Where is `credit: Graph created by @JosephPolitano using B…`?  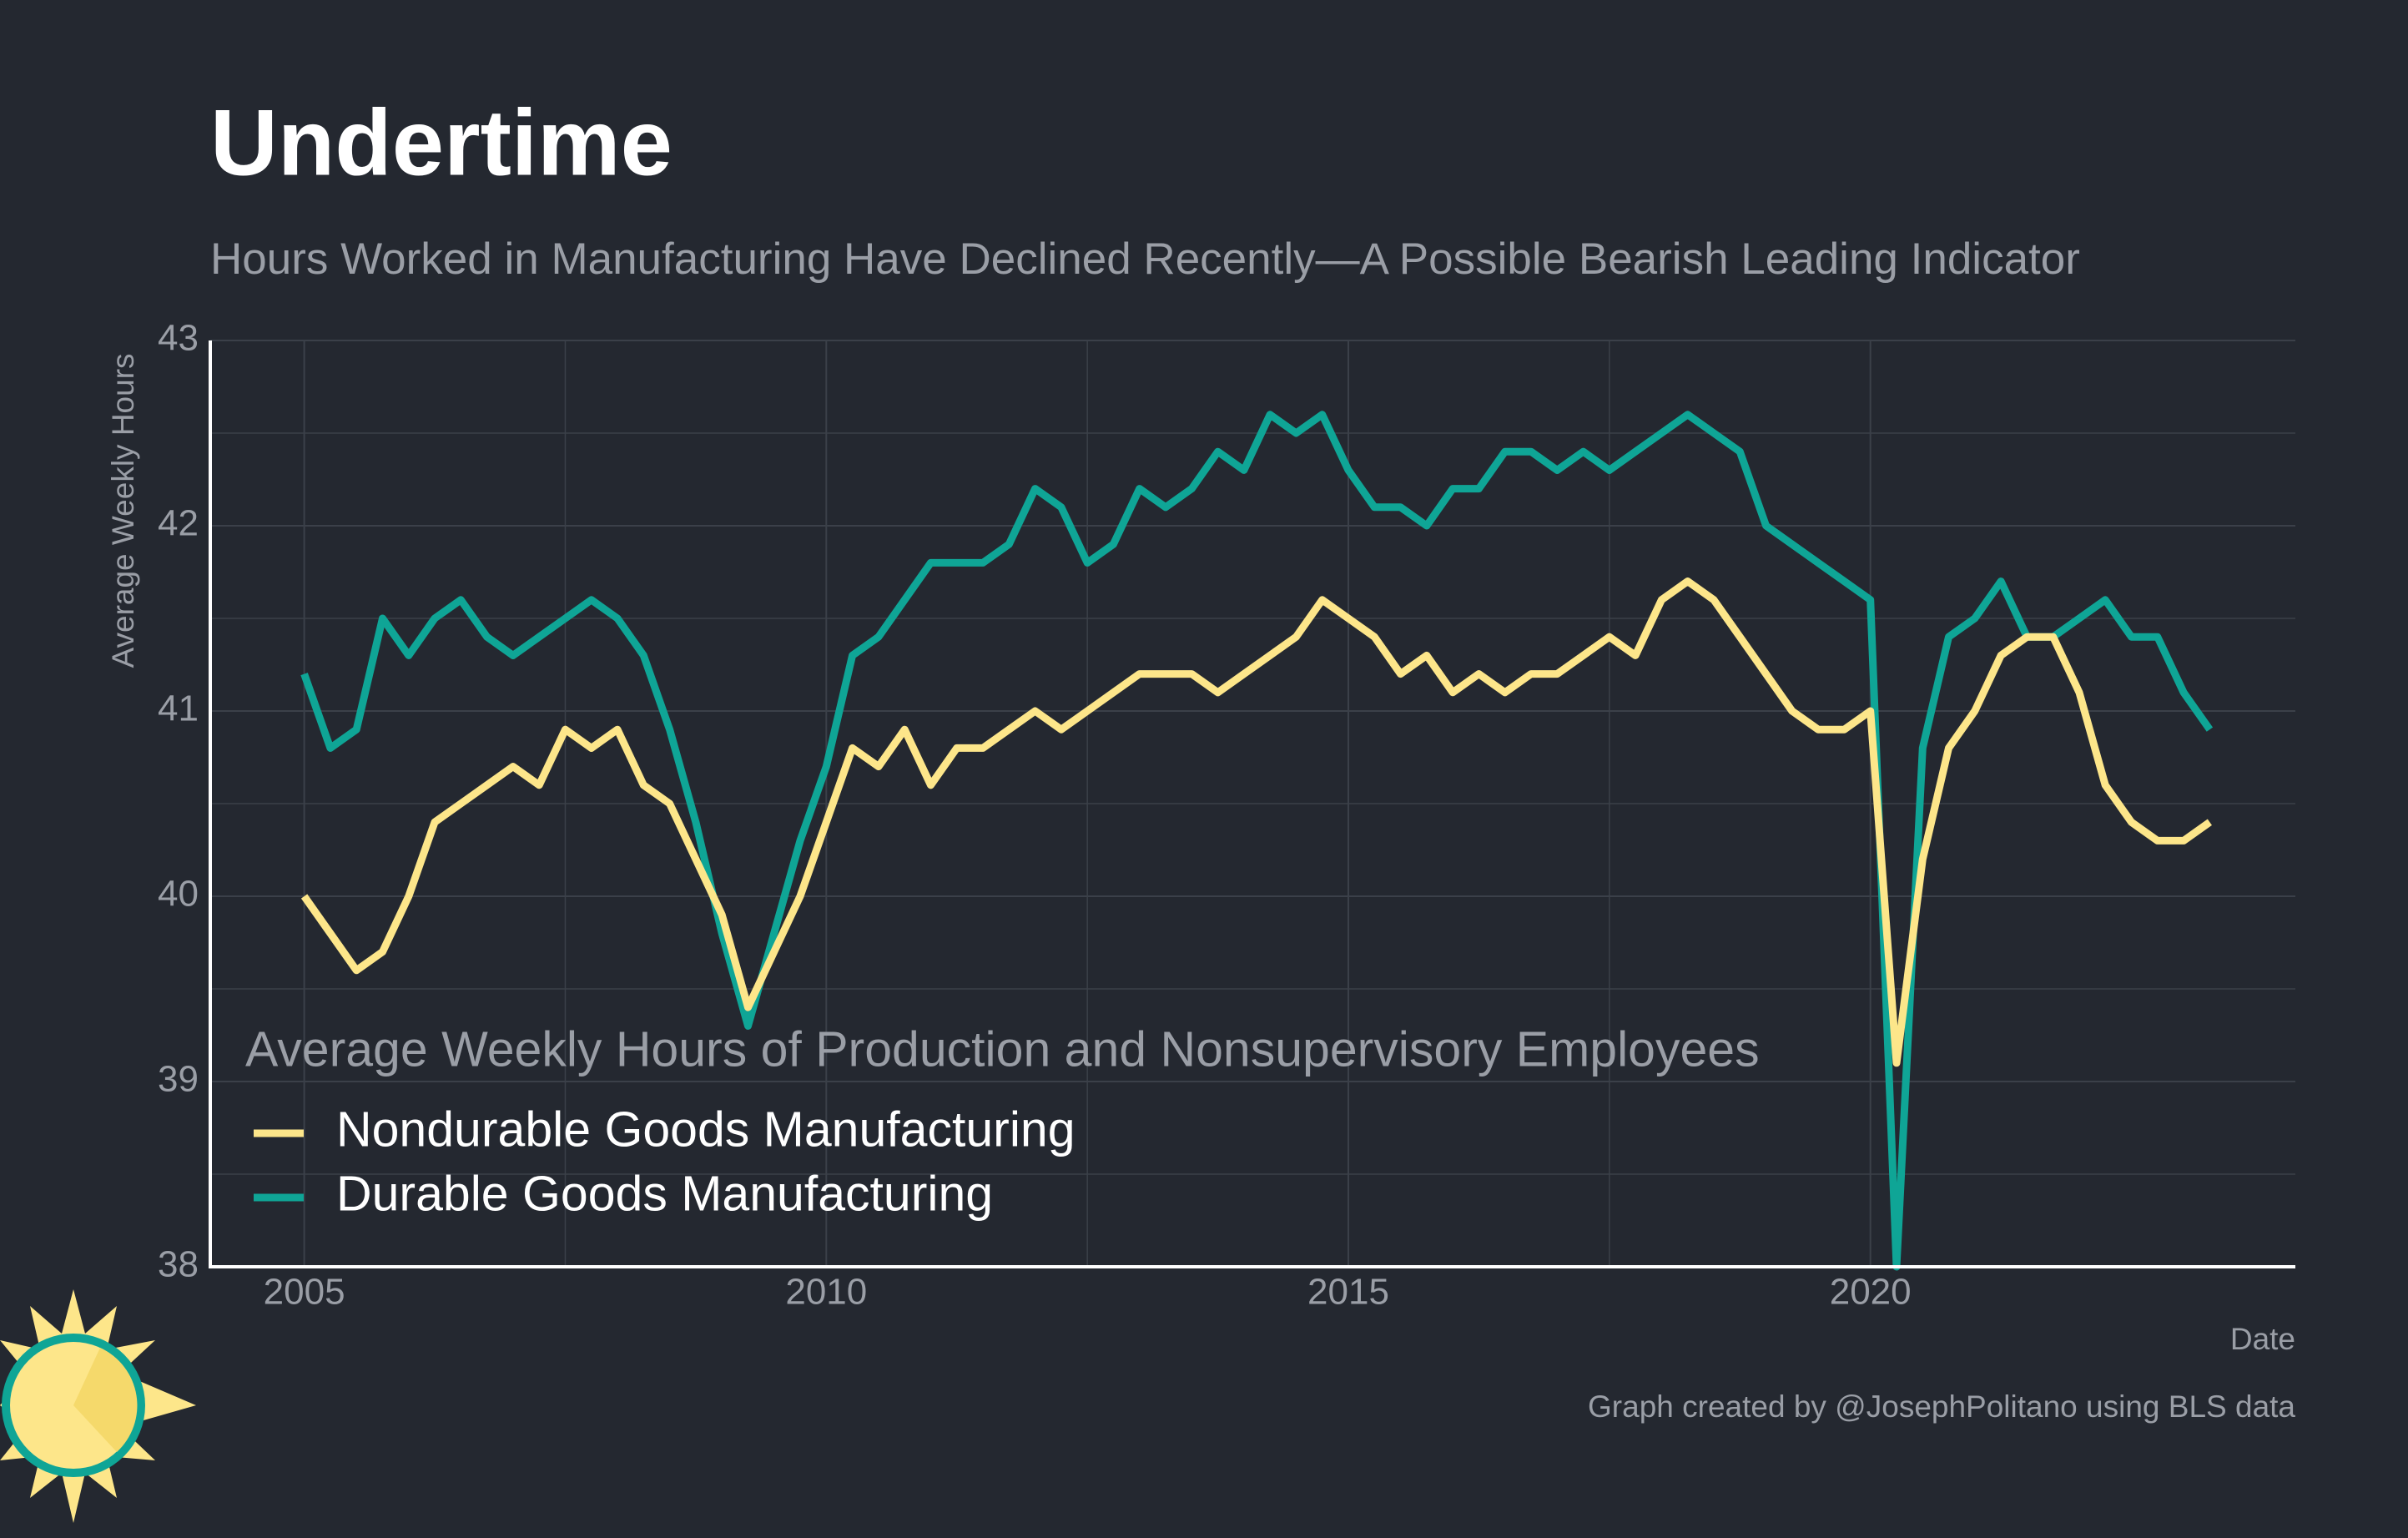 credit: Graph created by @JosephPolitano using B… is located at coordinates (1941, 1406).